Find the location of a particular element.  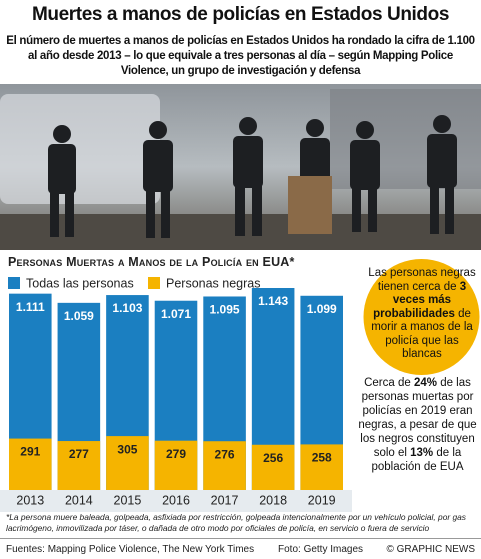

callout-emphasis: 3 veces más probabilidades is located at coordinates (420, 300).